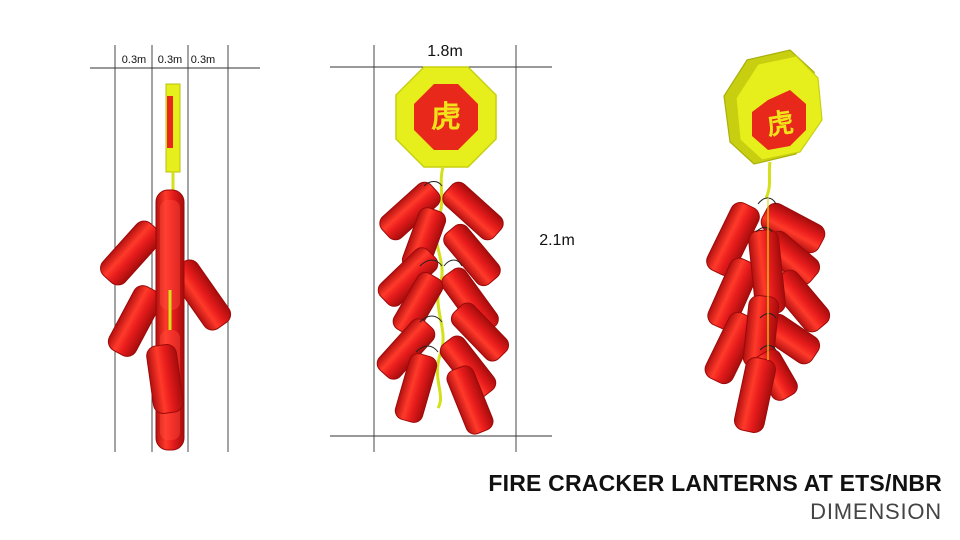  Describe the element at coordinates (439, 267) in the screenshot. I see `front-wicks` at that location.